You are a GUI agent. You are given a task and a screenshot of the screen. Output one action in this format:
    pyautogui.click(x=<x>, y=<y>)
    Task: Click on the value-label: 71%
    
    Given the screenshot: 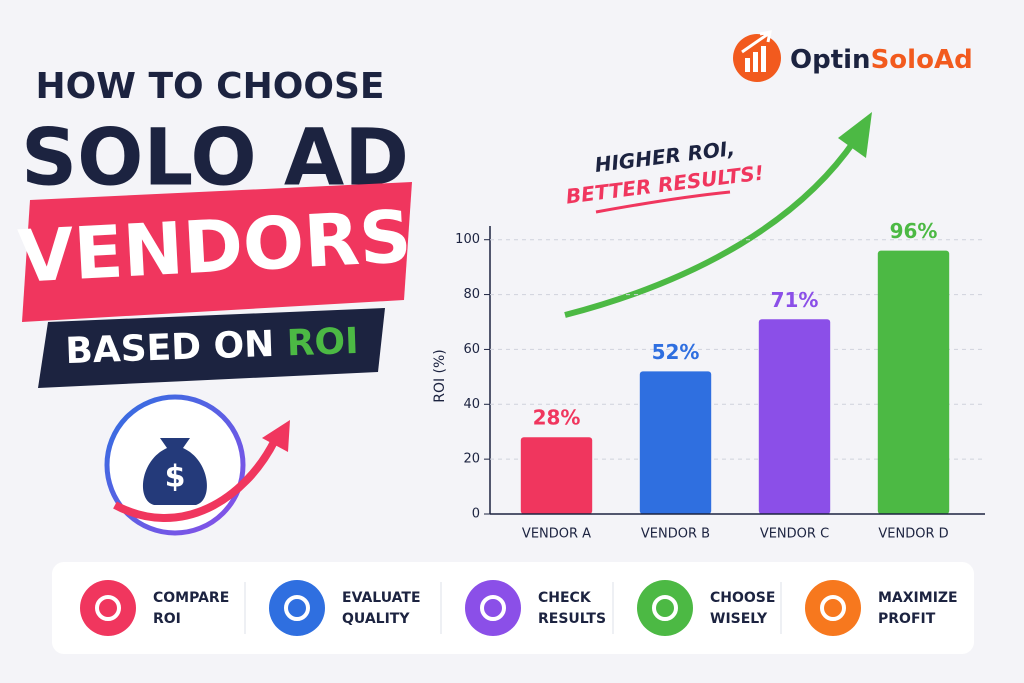 What is the action you would take?
    pyautogui.click(x=795, y=300)
    